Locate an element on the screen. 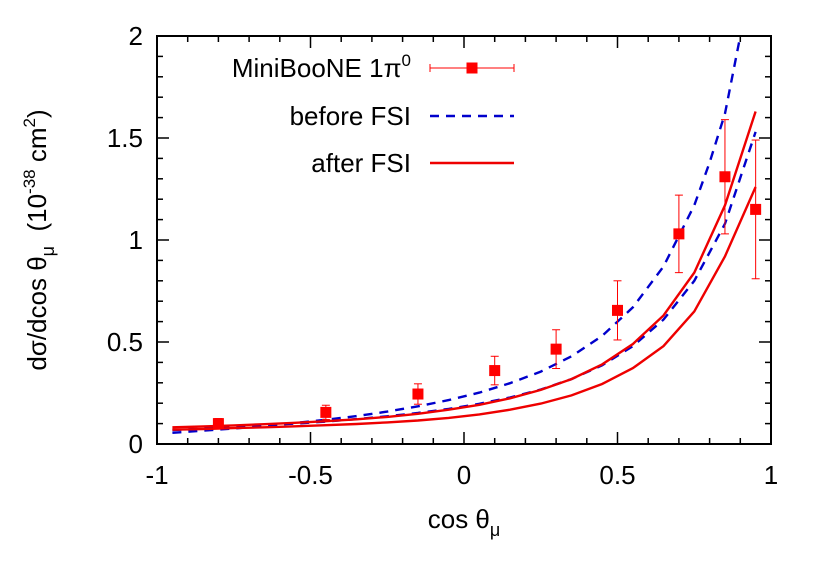 Image resolution: width=830 pixels, height=581 pixels. y-tick-label: 0.5 is located at coordinates (125, 342).